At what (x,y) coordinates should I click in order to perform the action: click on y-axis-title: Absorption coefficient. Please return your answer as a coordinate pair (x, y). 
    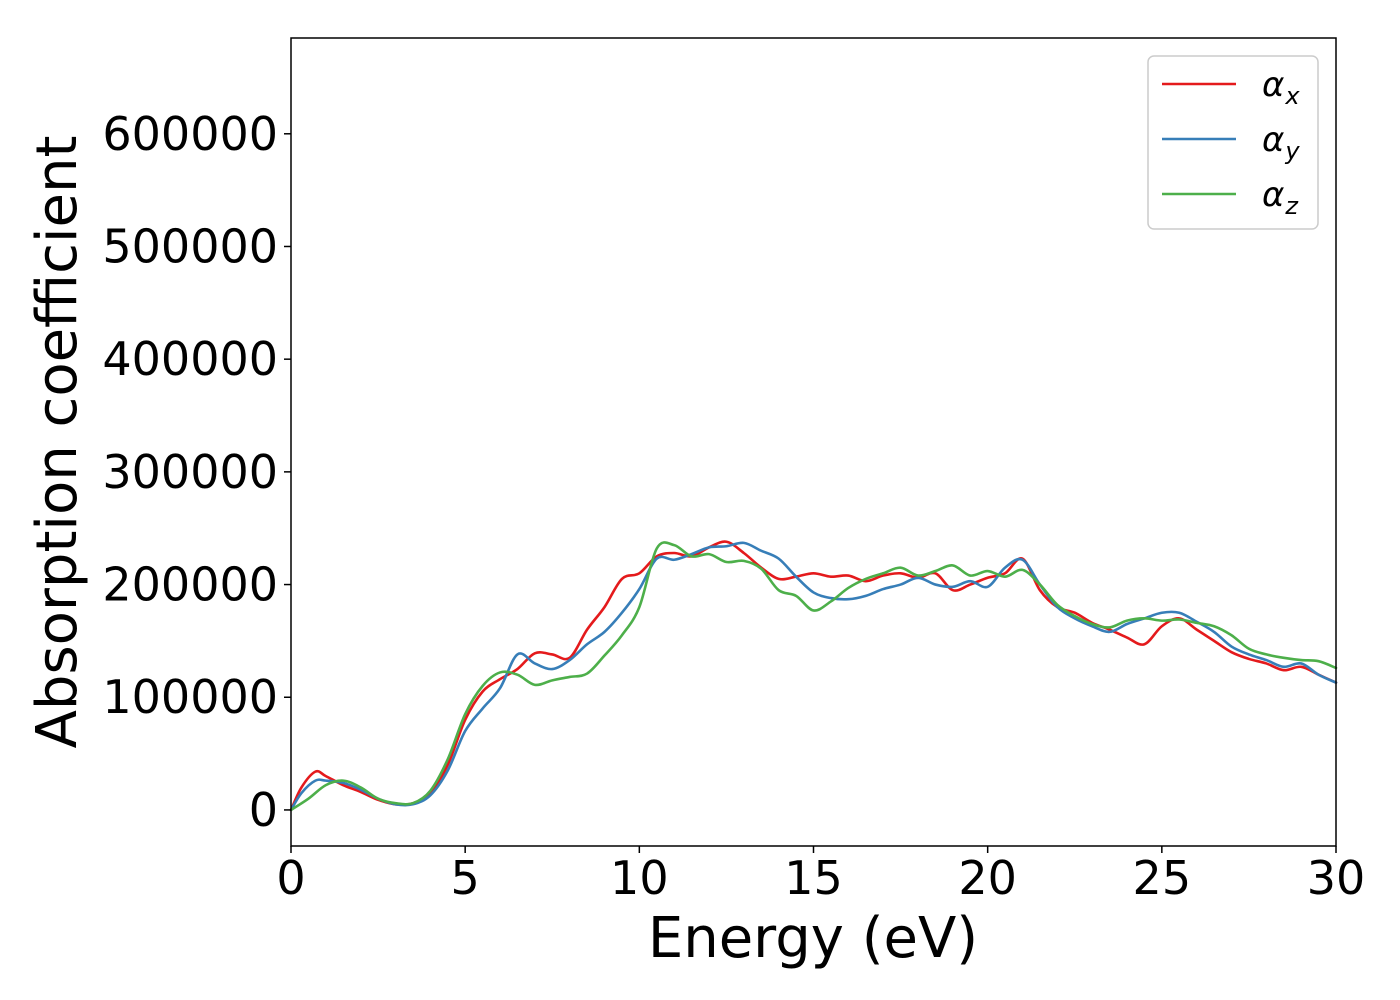
    Looking at the image, I should click on (57, 442).